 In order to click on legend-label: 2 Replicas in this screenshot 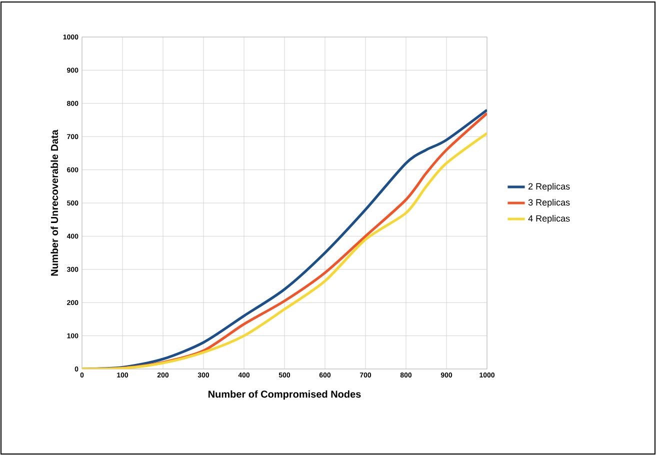, I will do `click(549, 187)`.